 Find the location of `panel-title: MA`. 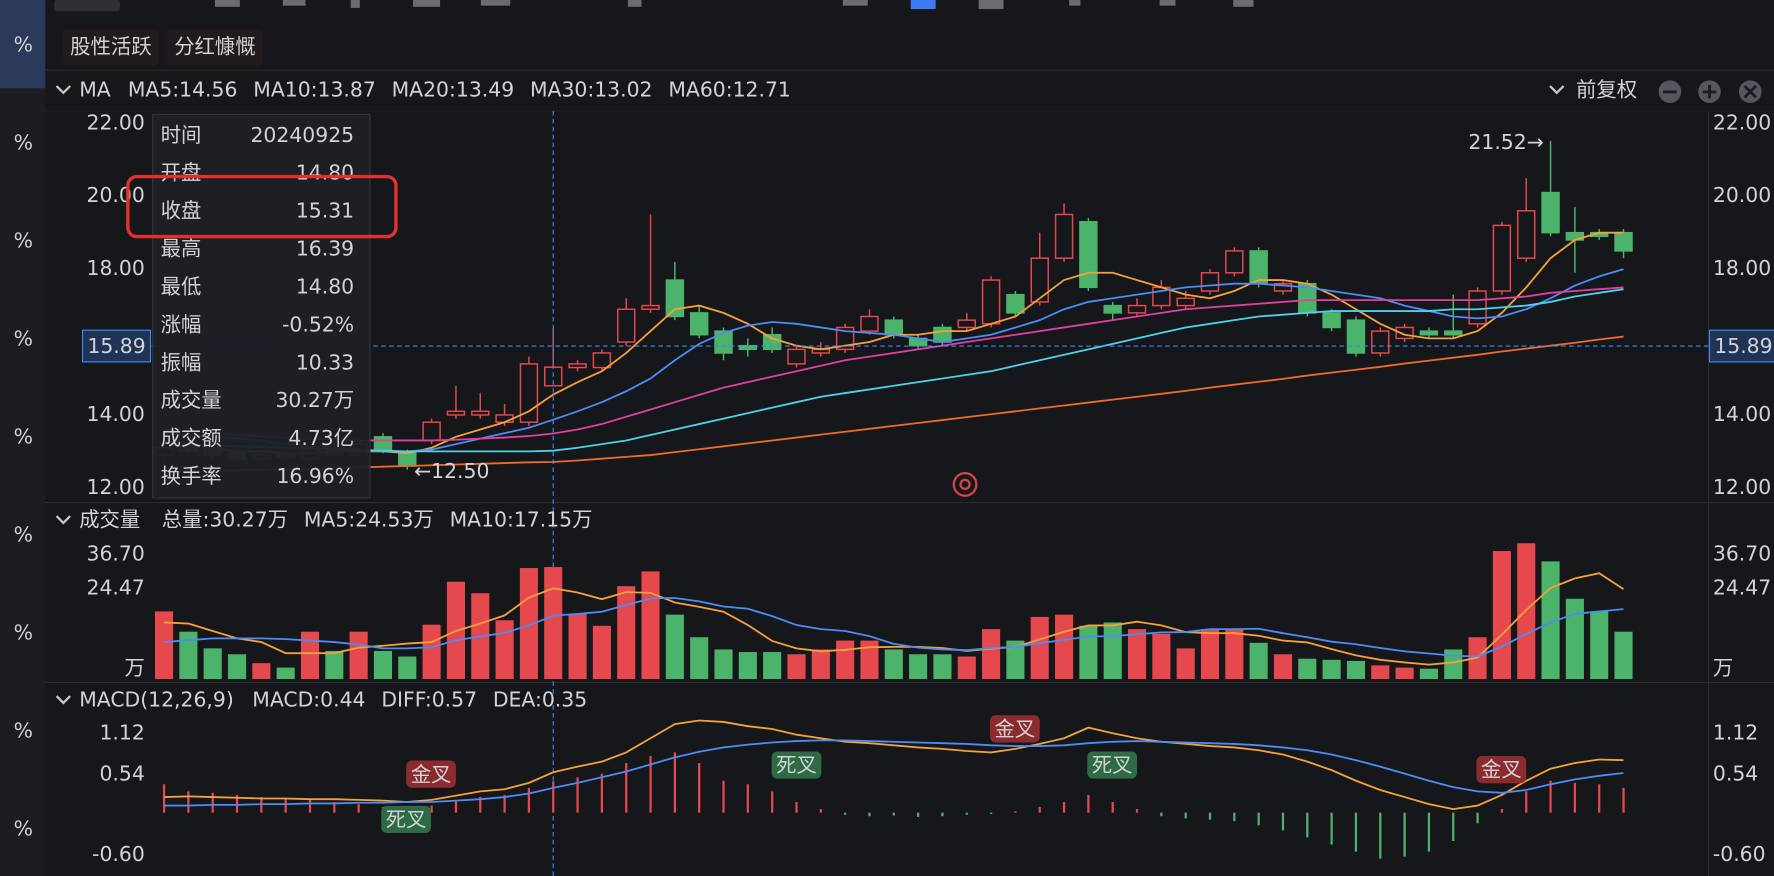

panel-title: MA is located at coordinates (95, 90).